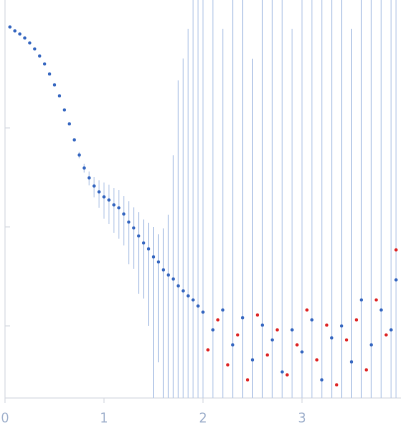 This screenshot has height=437, width=402. What do you see at coordinates (5, 419) in the screenshot?
I see `x-tick-label: 0` at bounding box center [5, 419].